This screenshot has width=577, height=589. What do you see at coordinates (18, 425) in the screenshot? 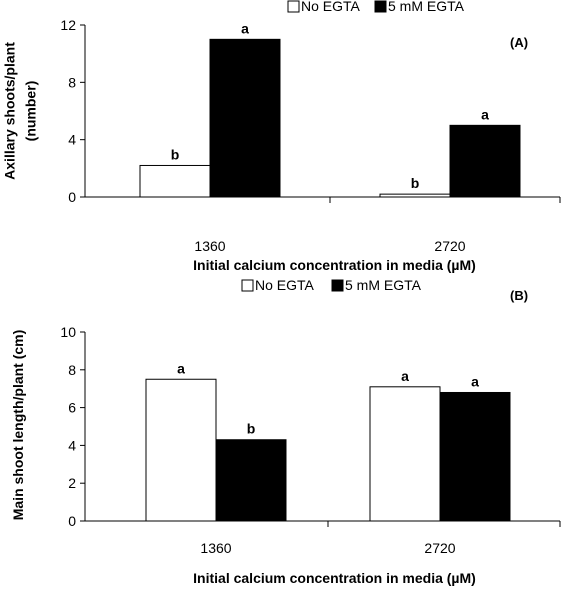
I see `y-axis-title: Main shoot length/plant (cm)` at bounding box center [18, 425].